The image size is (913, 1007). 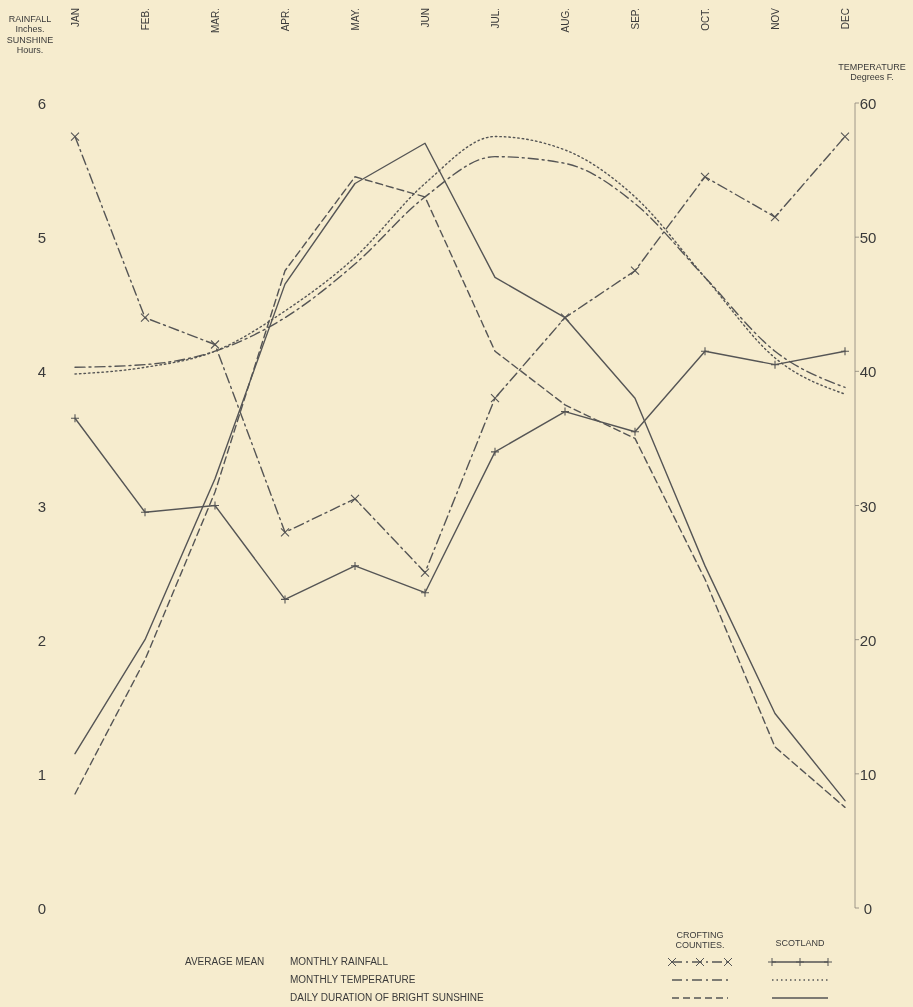 What do you see at coordinates (42, 774) in the screenshot?
I see `y-tick-label: 1` at bounding box center [42, 774].